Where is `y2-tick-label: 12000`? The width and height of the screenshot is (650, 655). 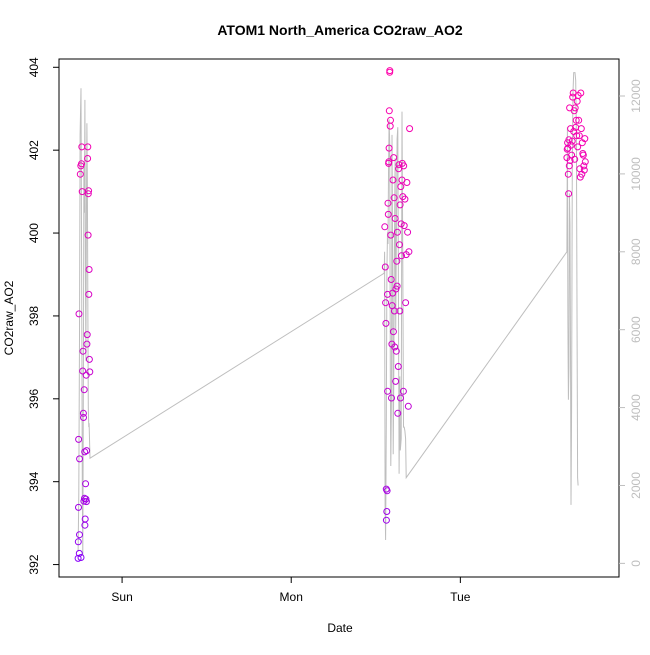 y2-tick-label: 12000 is located at coordinates (636, 96).